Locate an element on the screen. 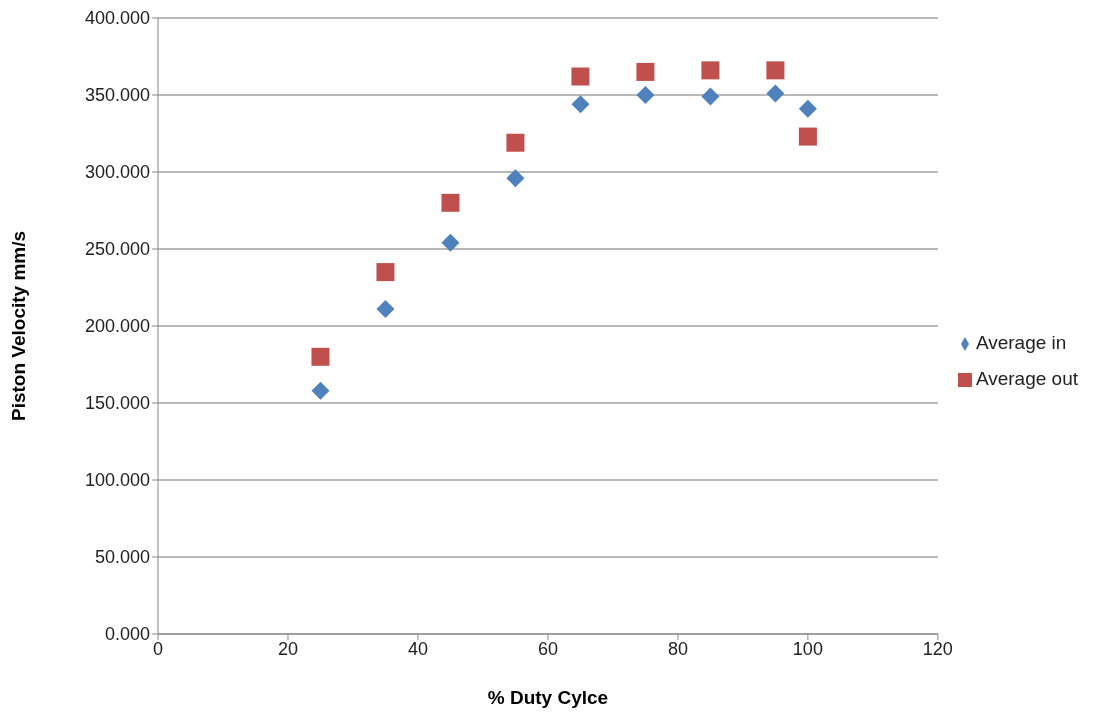  x-tick-label: 120 is located at coordinates (937, 648).